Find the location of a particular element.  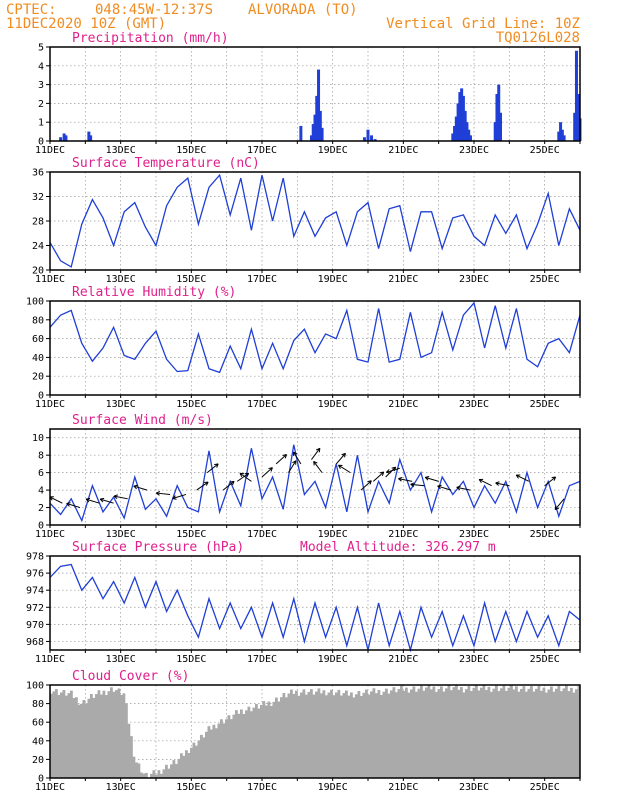

cloud-title: Cloud Cover (%) is located at coordinates (130, 676).